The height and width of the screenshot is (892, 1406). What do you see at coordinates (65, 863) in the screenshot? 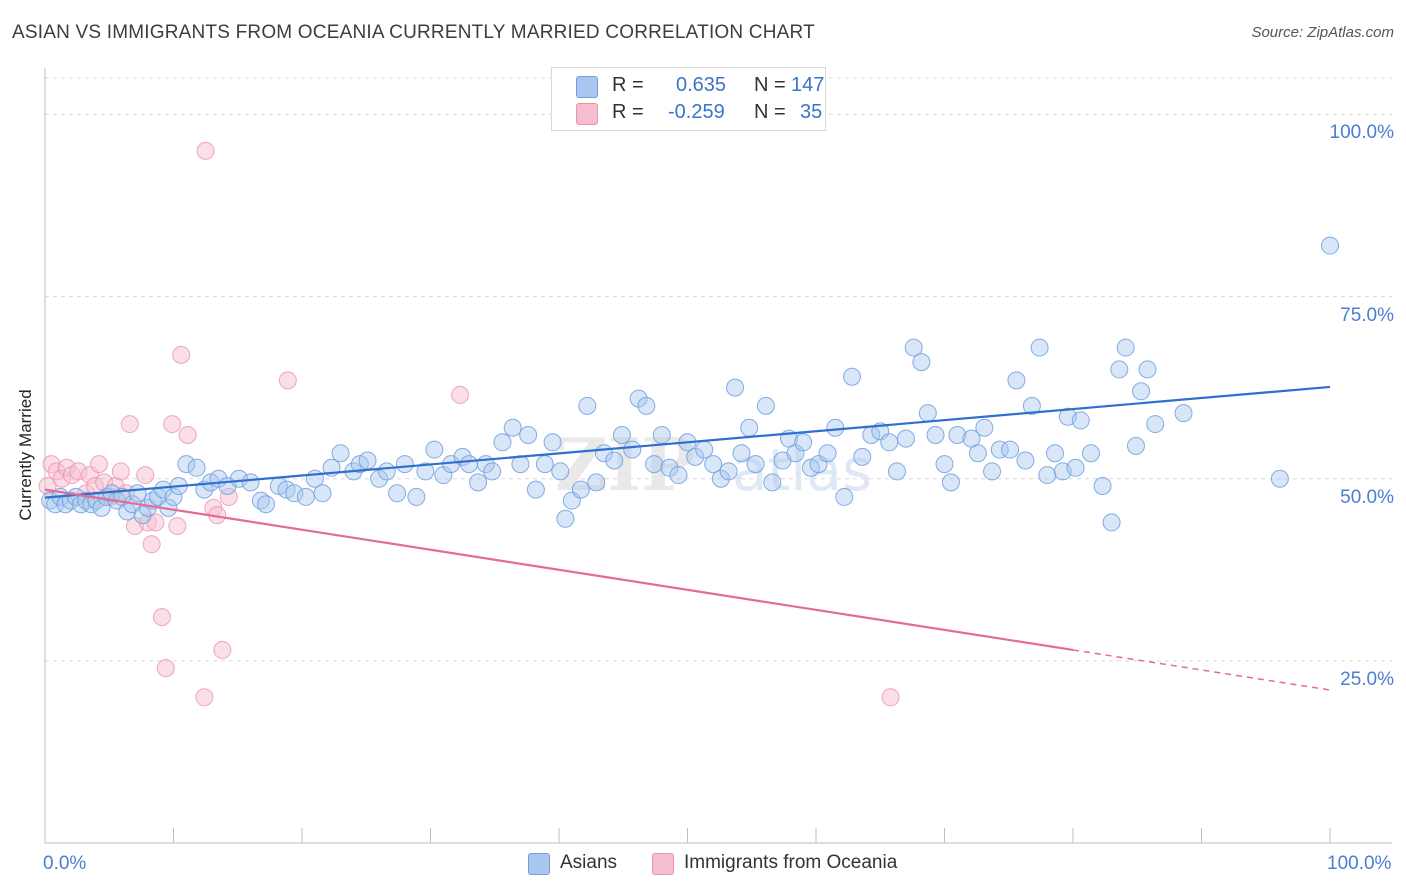
I see `x-tick-min: 0.0%` at bounding box center [65, 863].